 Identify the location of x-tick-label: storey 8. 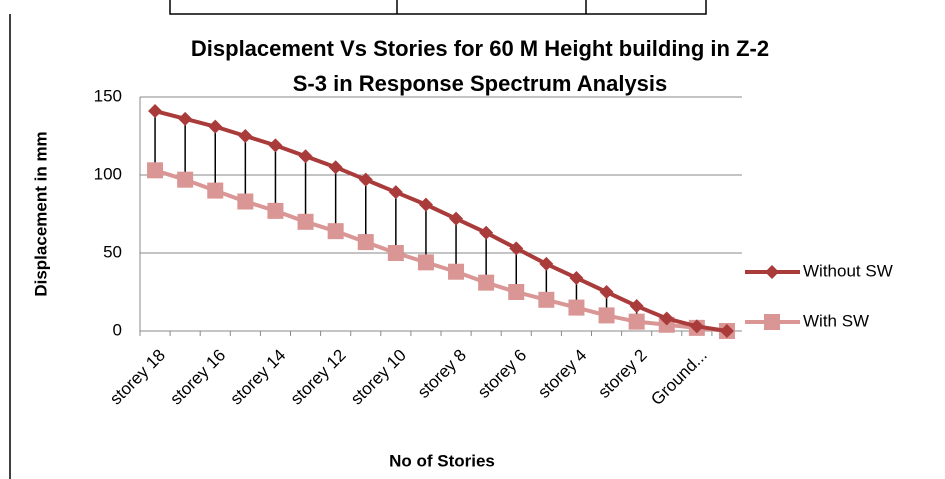
(442, 374).